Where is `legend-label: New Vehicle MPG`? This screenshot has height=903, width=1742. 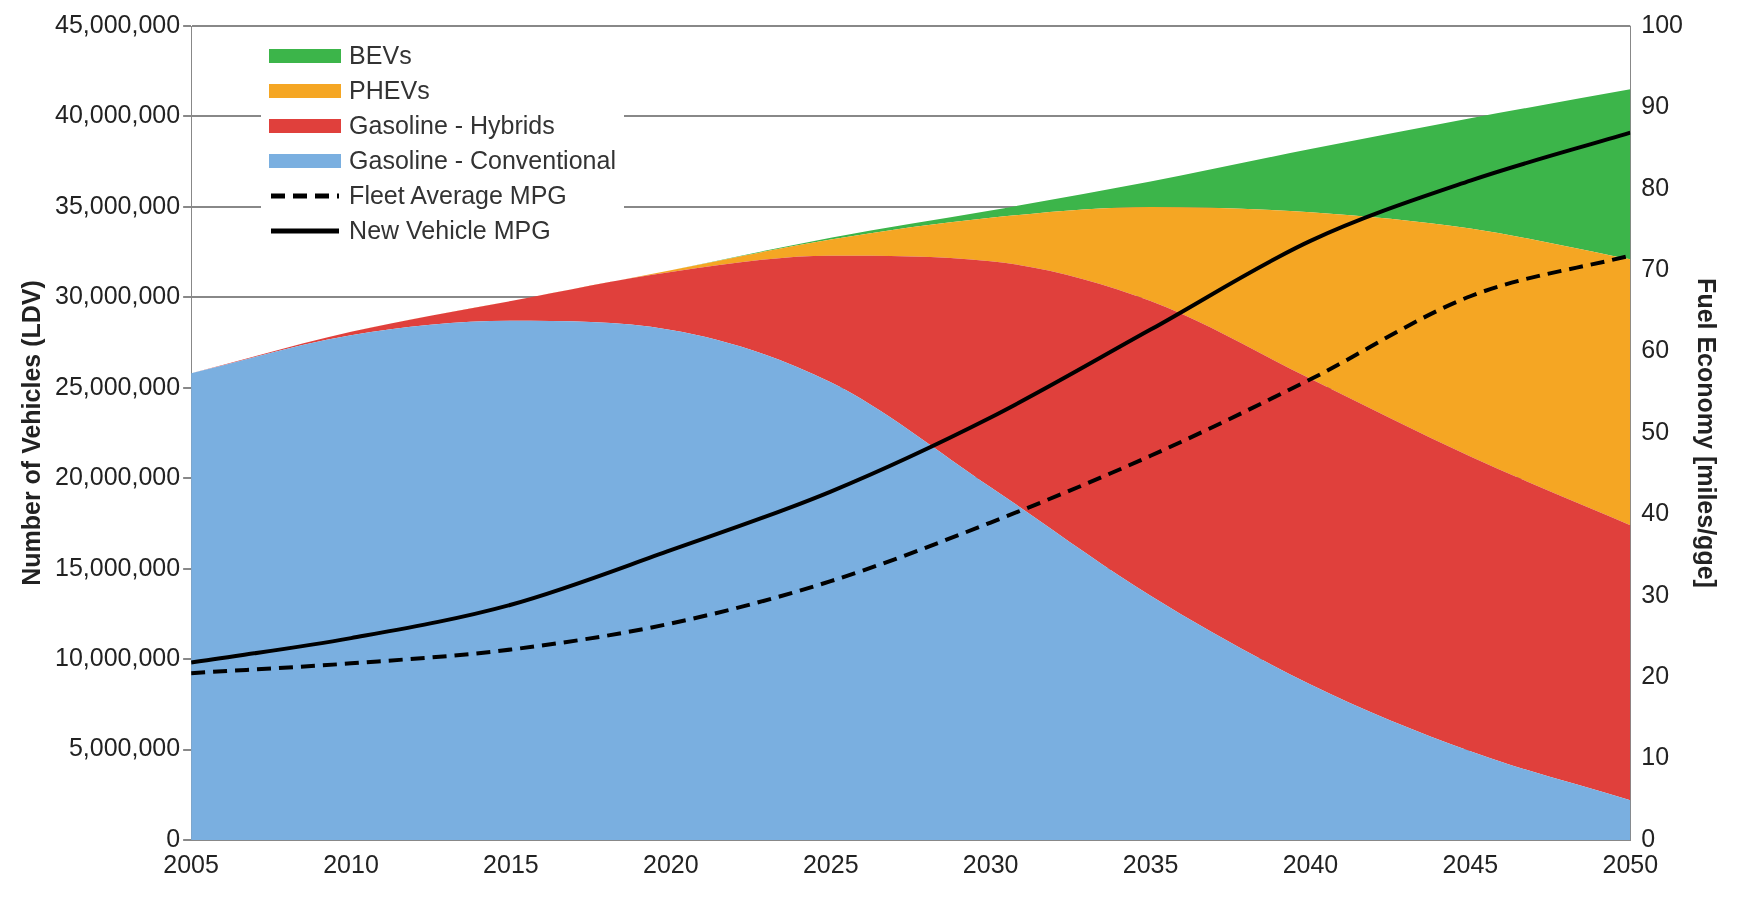
legend-label: New Vehicle MPG is located at coordinates (450, 230).